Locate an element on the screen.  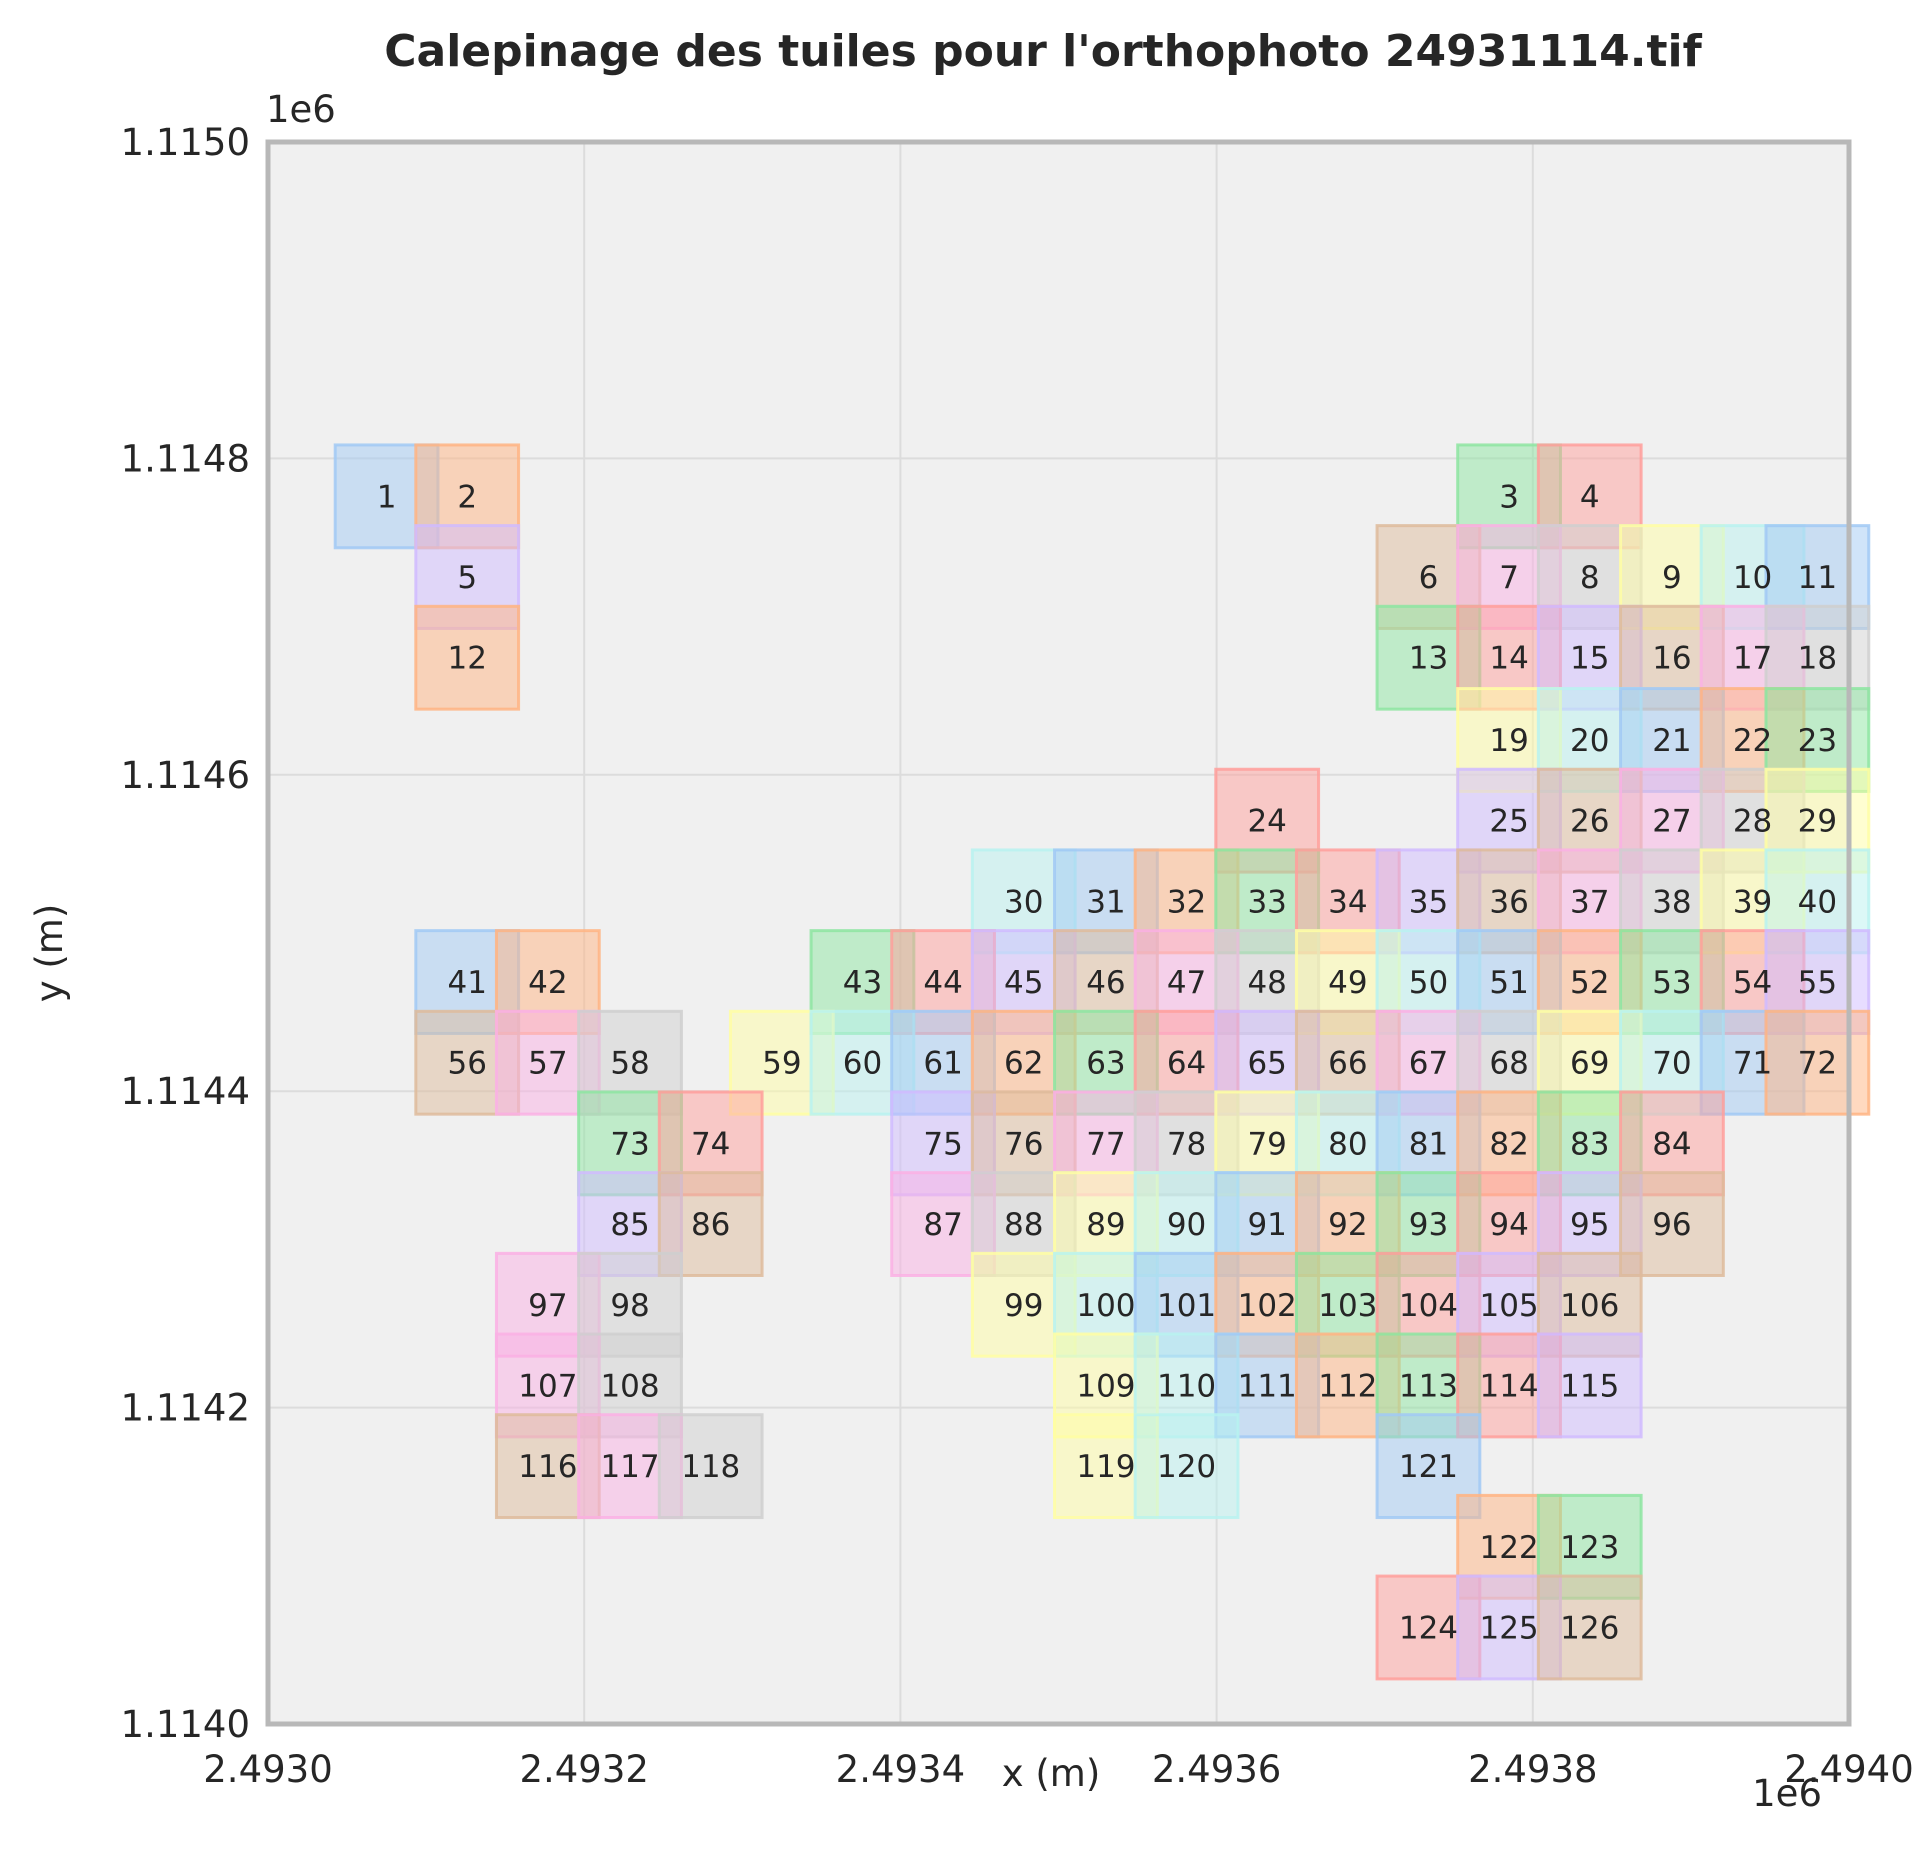
tile-label-96: 96 is located at coordinates (1671, 1225).